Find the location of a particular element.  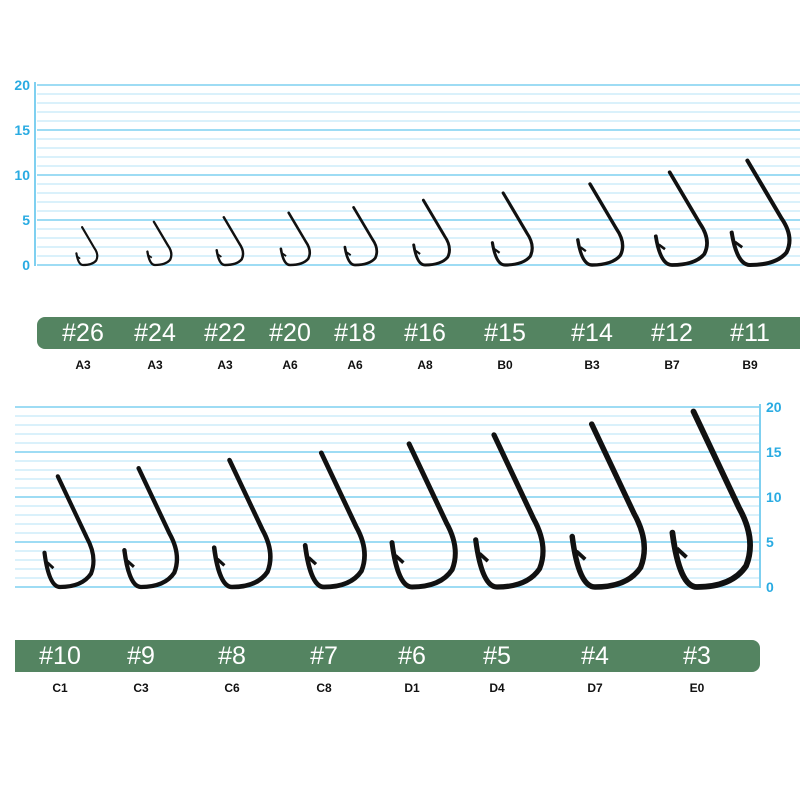

hook-code-label: B9 is located at coordinates (750, 365).